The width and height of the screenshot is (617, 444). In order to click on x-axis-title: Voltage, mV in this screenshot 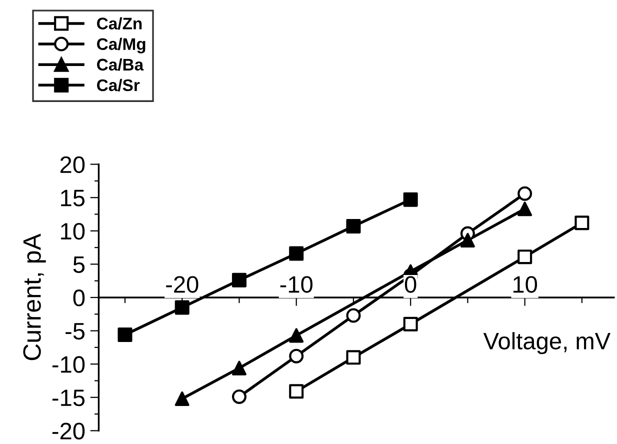, I will do `click(546, 343)`.